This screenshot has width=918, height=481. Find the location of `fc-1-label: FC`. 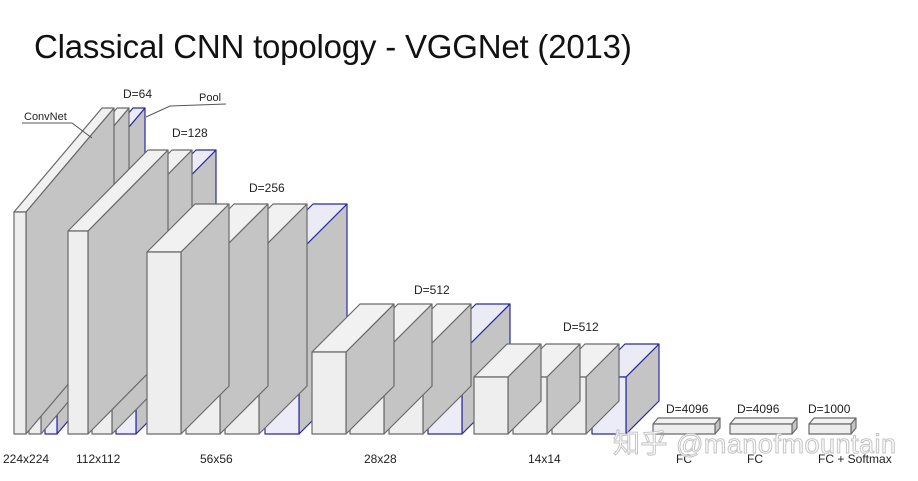

fc-1-label: FC is located at coordinates (684, 459).